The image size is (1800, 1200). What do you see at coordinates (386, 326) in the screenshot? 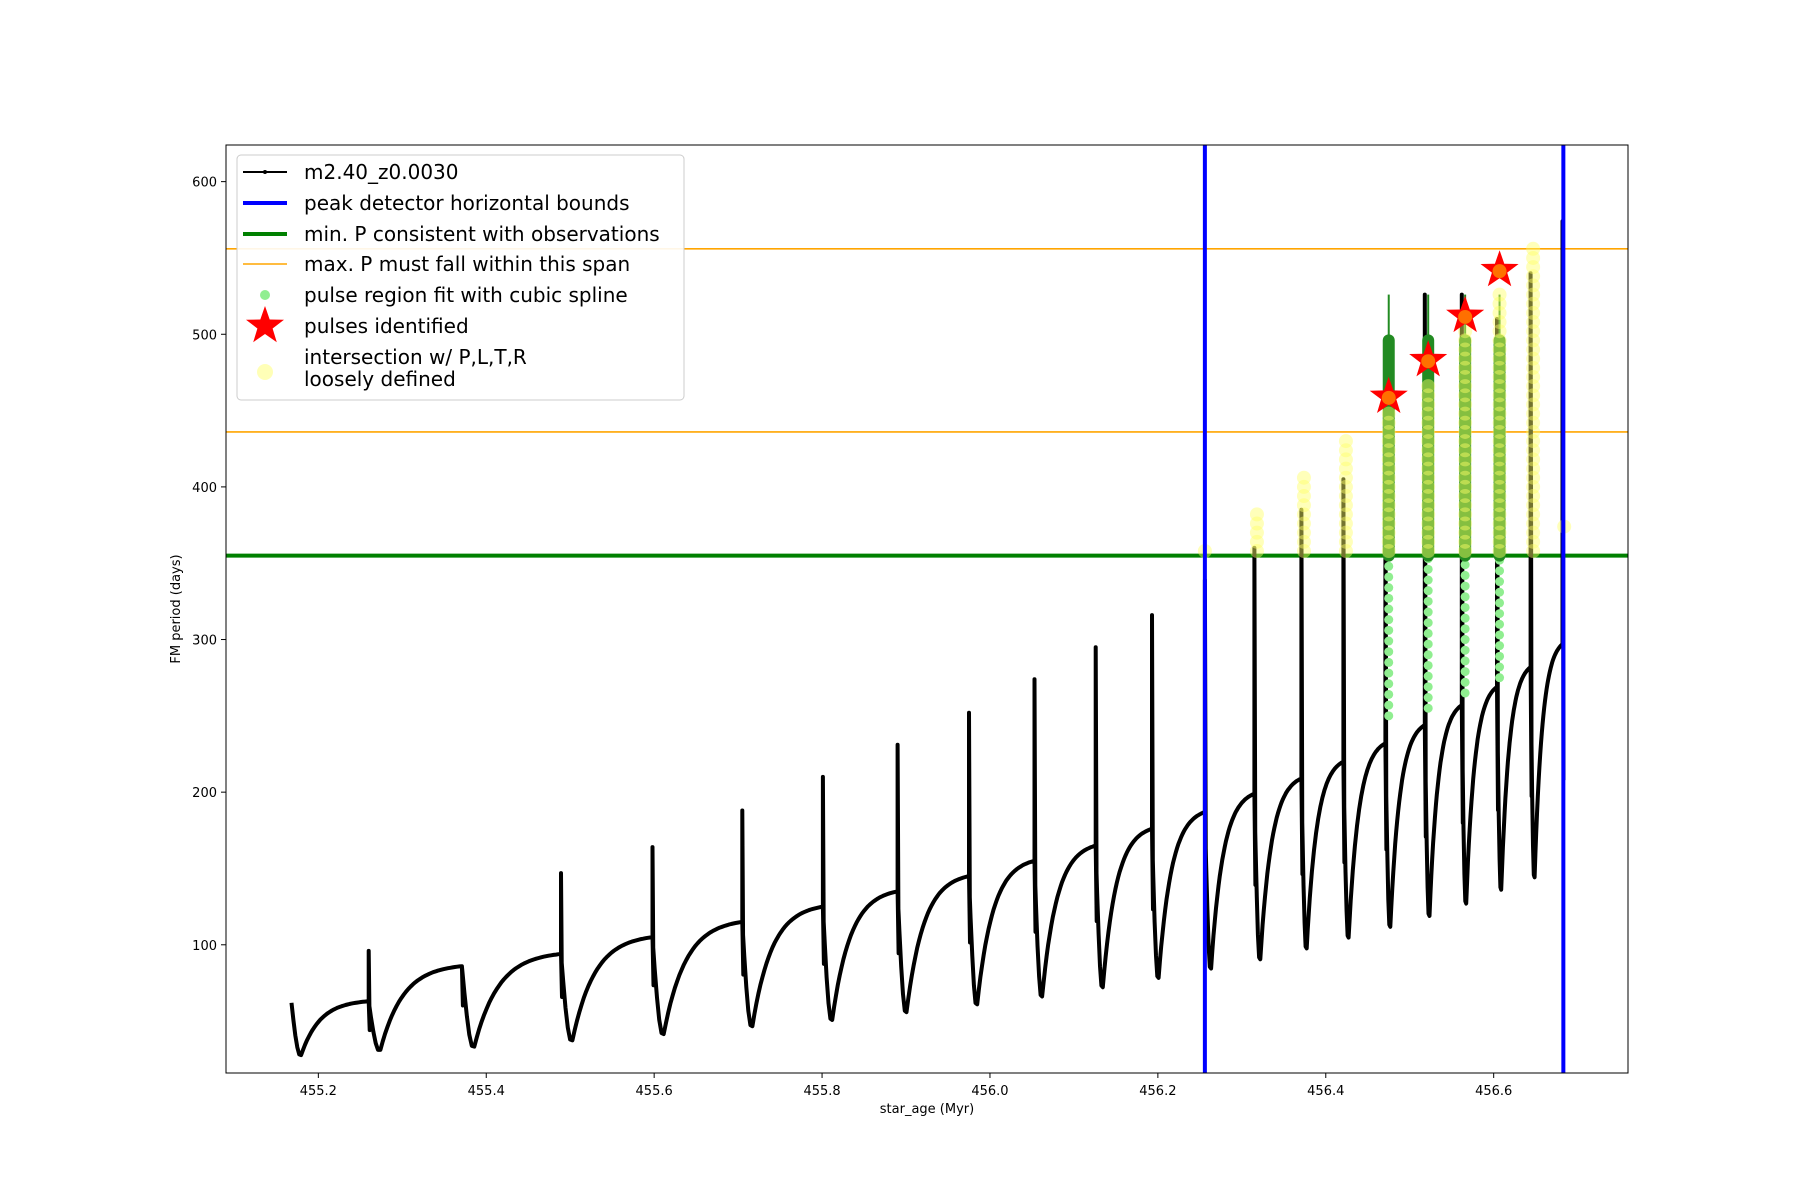
I see `legend-label-6: pulses identified` at bounding box center [386, 326].